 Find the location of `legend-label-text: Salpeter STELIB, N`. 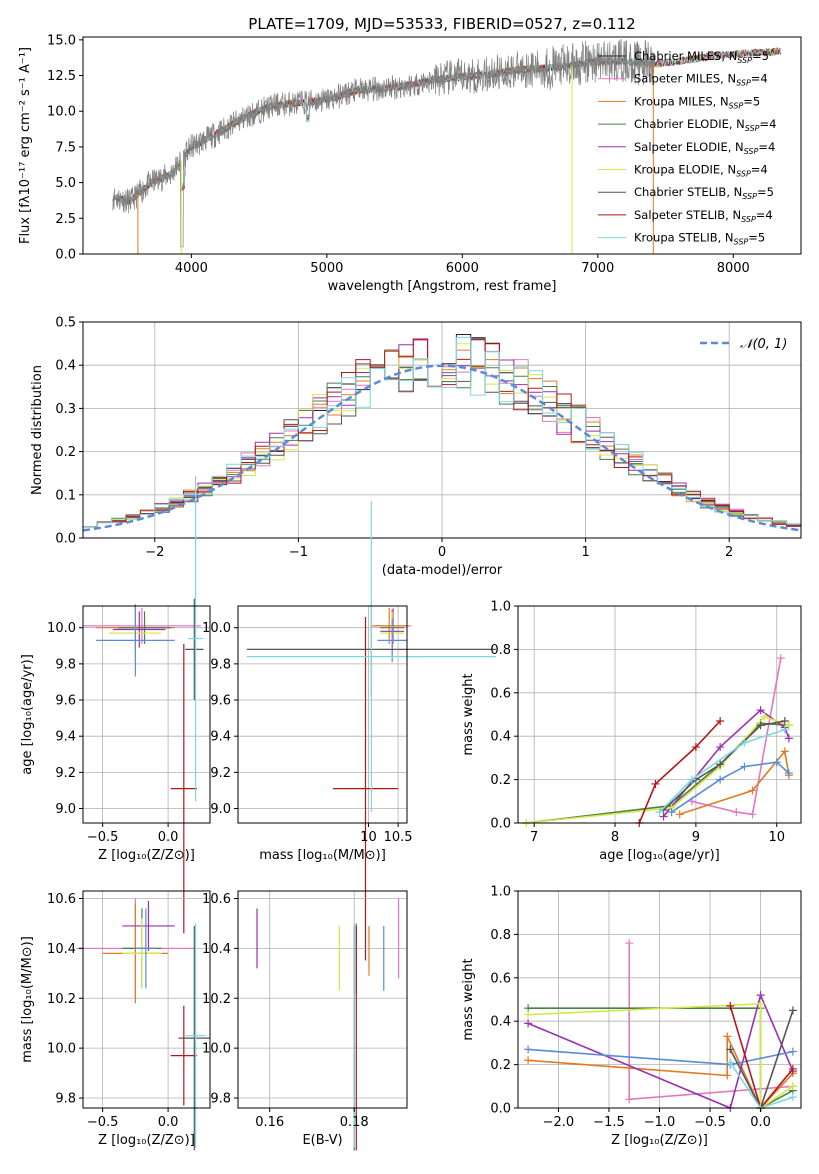

legend-label-text: Salpeter STELIB, N is located at coordinates (687, 215).